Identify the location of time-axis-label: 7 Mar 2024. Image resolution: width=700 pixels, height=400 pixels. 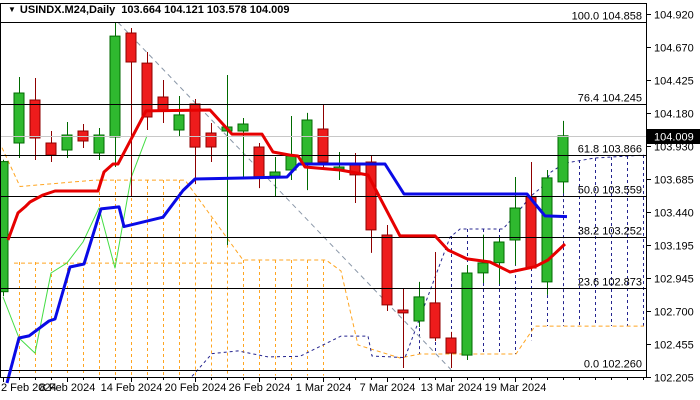
(388, 388).